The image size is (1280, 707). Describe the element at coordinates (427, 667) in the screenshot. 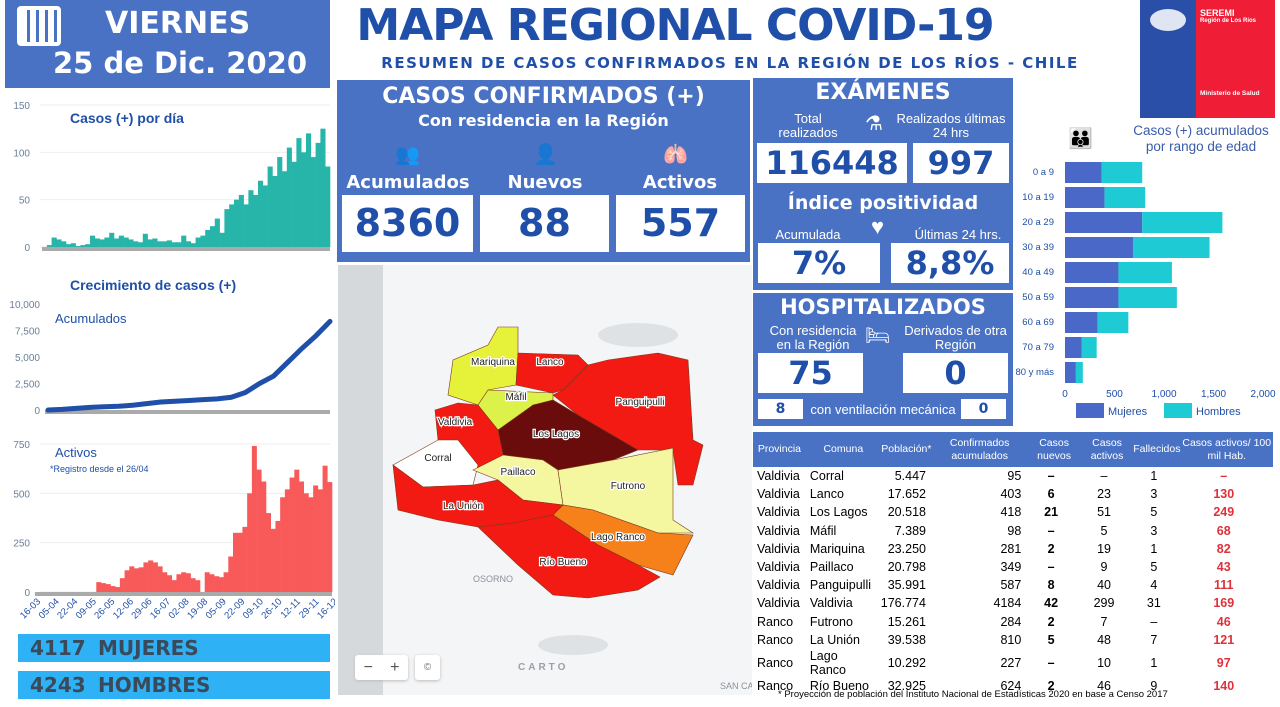

I see `attribution-button: ©` at that location.